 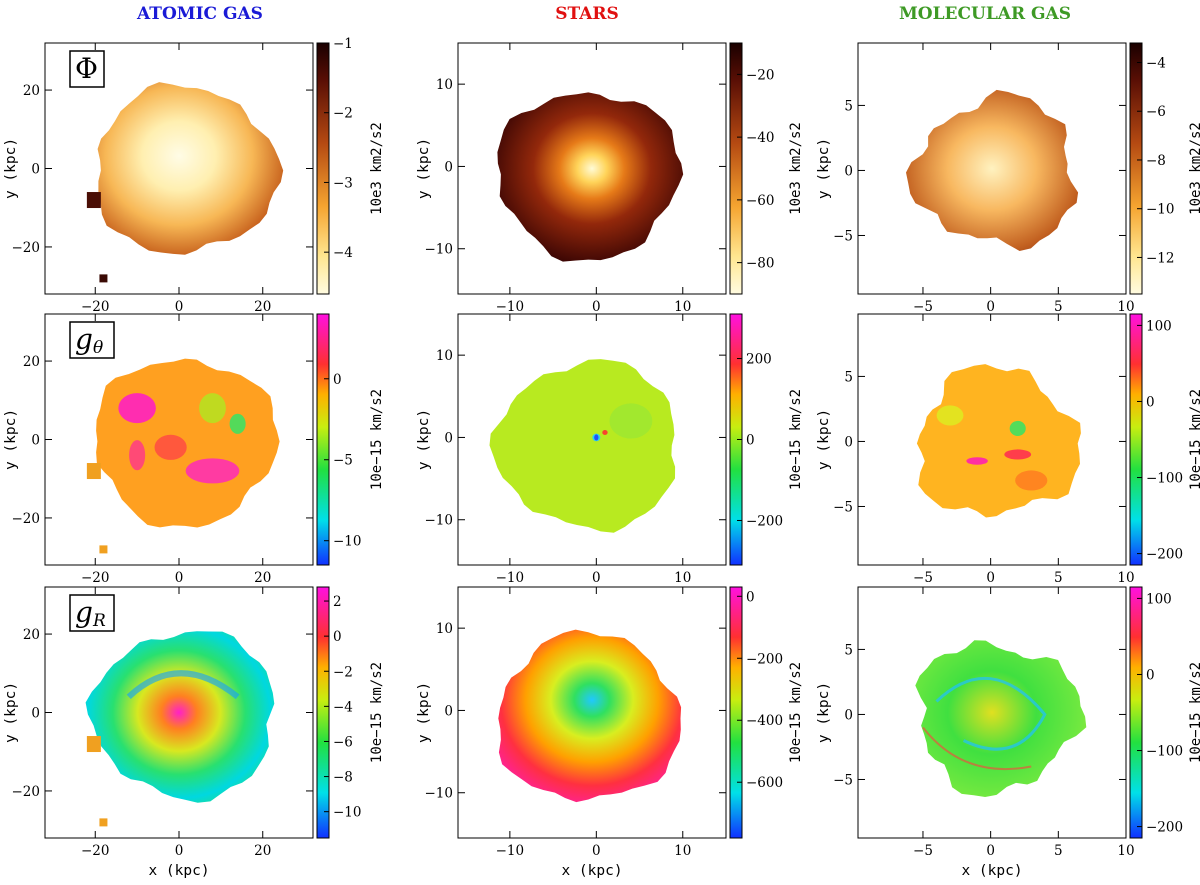 I want to click on colorbar-tick-label: 100, so click(x=1159, y=326).